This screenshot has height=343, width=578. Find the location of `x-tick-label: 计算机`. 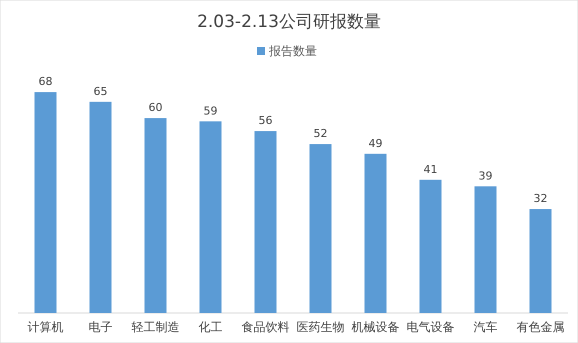

x-tick-label: 计算机 is located at coordinates (46, 327).